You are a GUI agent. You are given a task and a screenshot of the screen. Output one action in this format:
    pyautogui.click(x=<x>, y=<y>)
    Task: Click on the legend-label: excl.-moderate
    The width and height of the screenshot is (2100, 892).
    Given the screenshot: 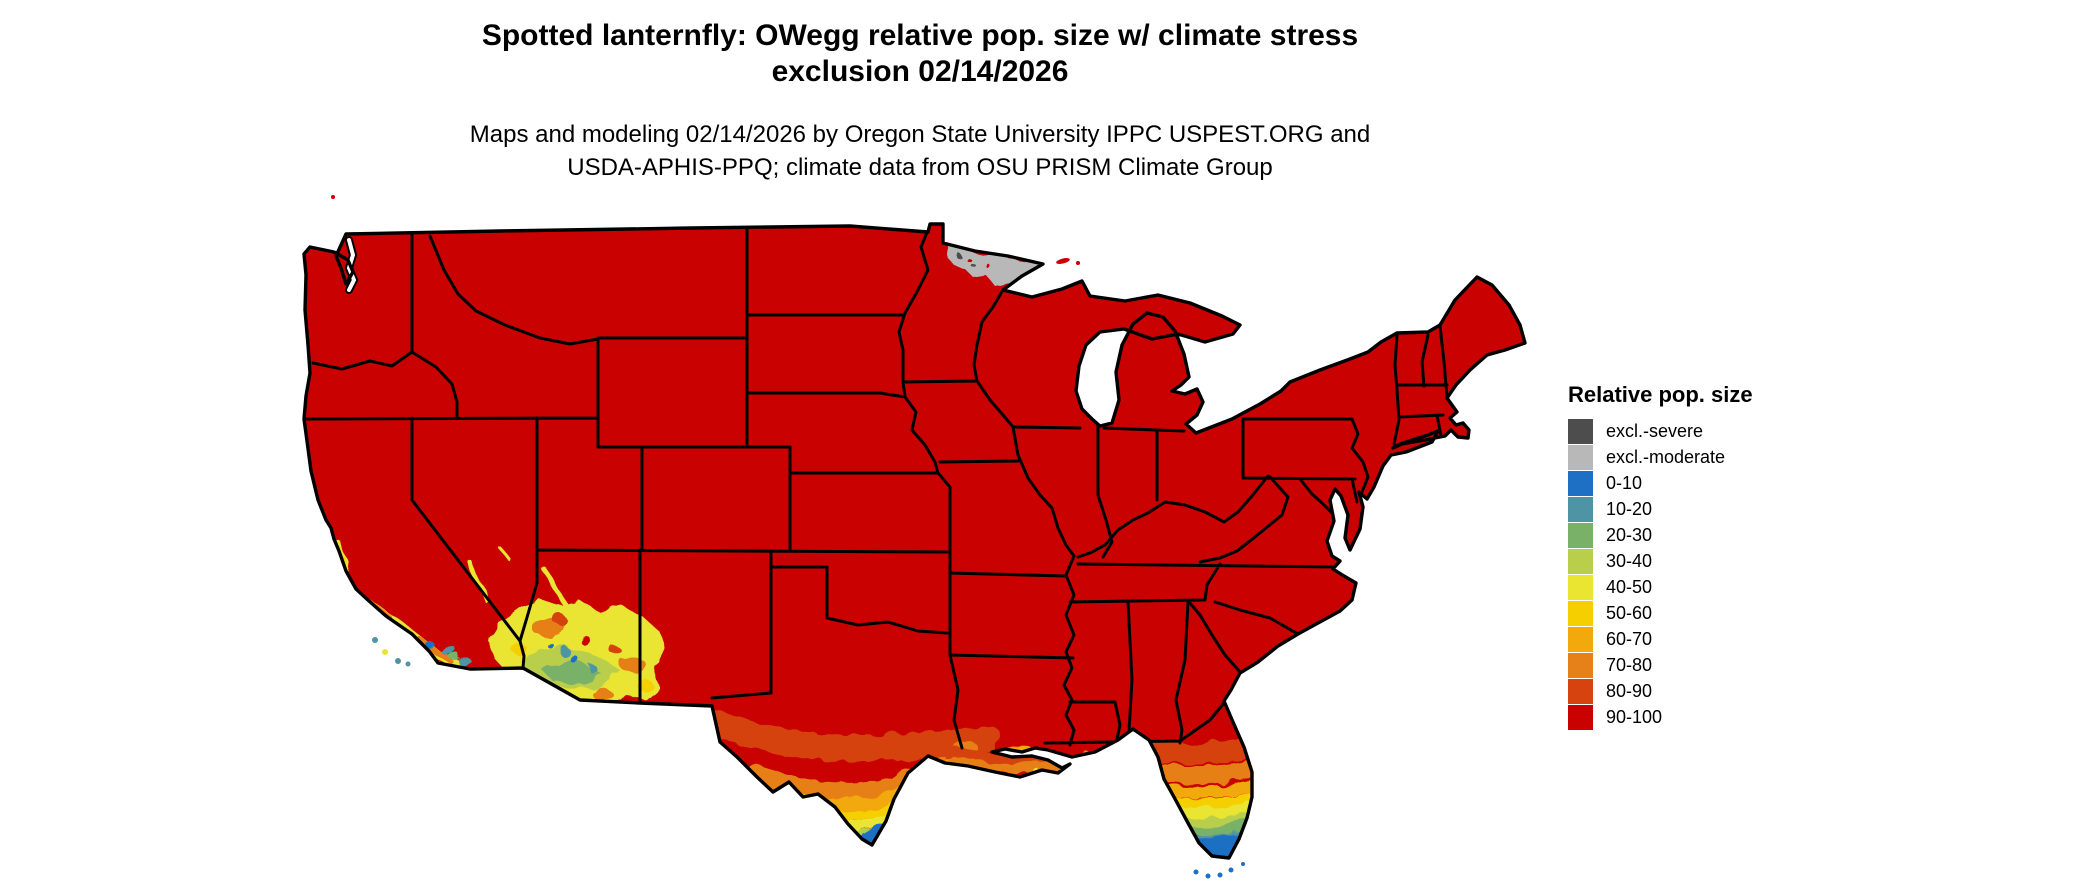 What is the action you would take?
    pyautogui.click(x=1666, y=457)
    